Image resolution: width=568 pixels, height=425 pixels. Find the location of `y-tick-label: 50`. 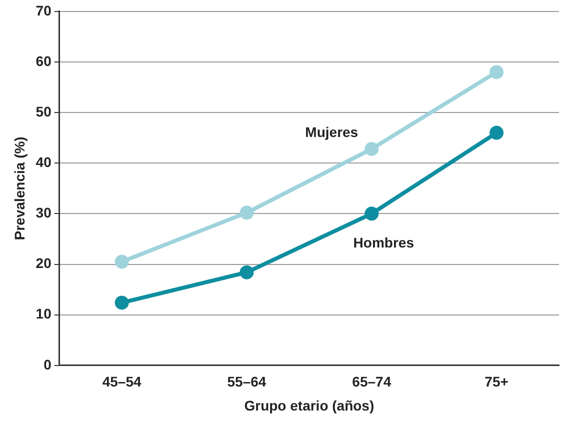

y-tick-label: 50 is located at coordinates (44, 111).